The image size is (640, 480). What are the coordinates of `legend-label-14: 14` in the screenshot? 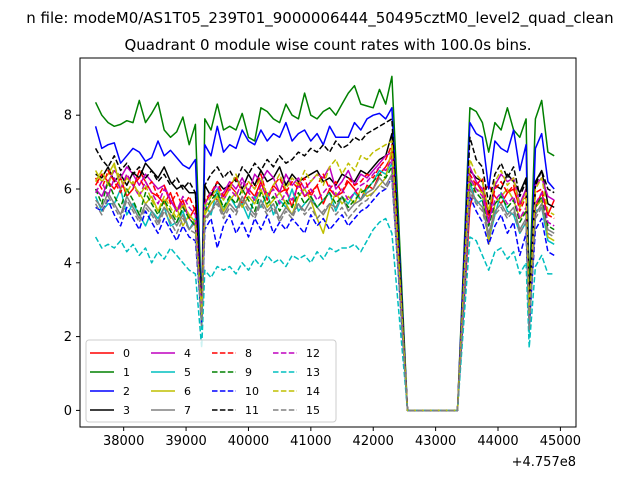 It's located at (313, 391).